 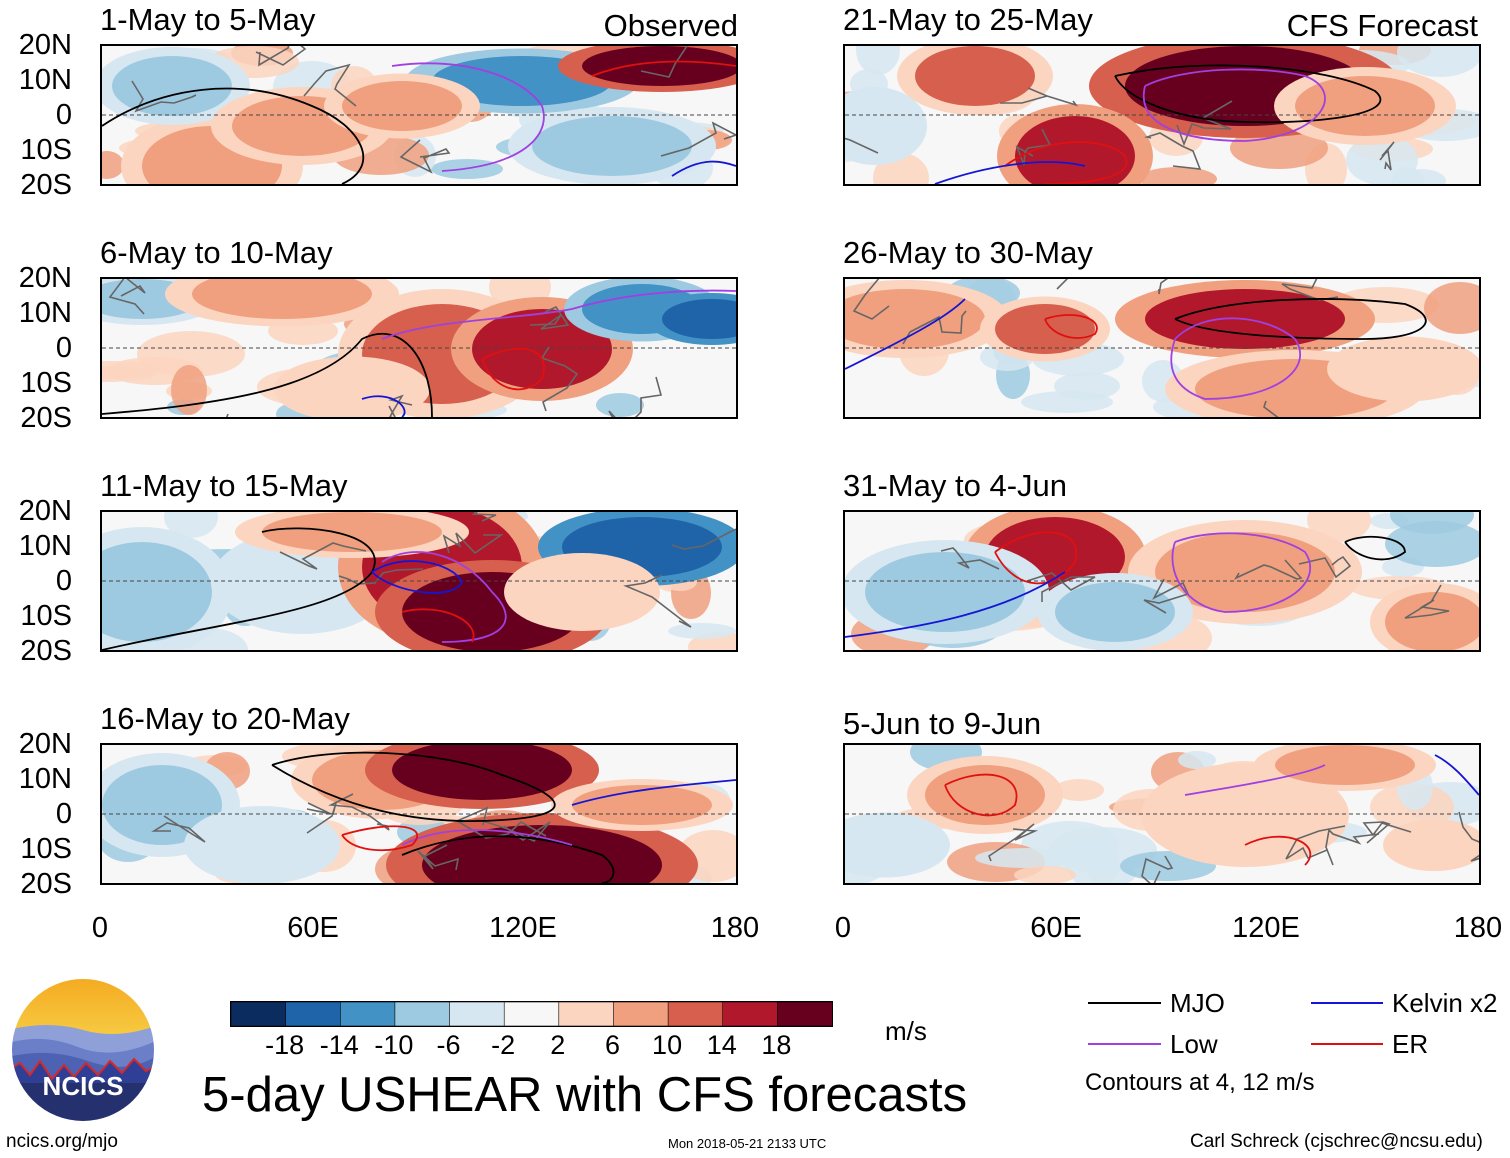 I want to click on lat-tick-row3-10S: 10S, so click(x=46, y=616).